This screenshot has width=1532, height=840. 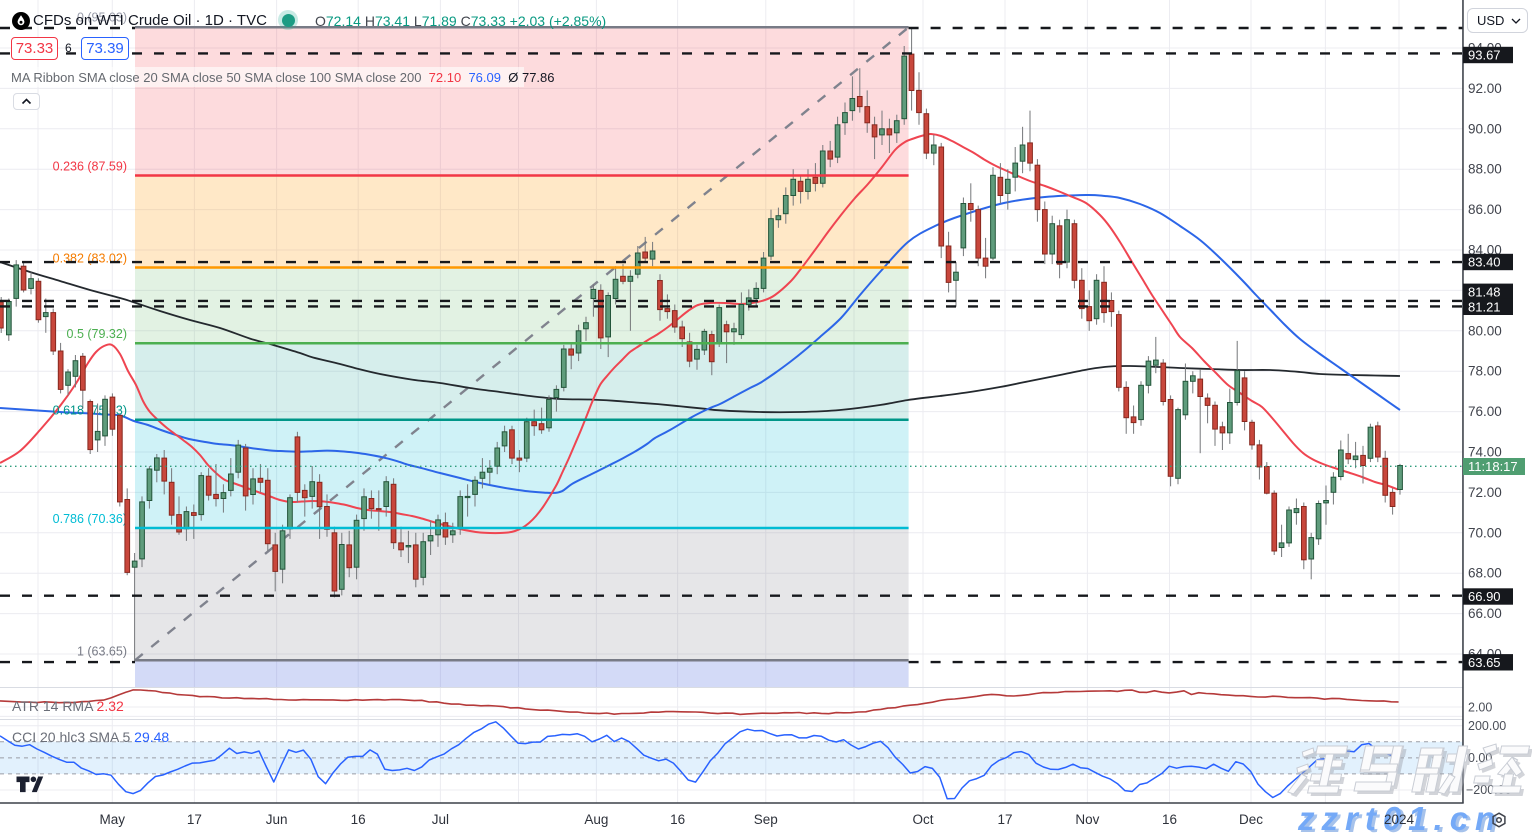 I want to click on svg-text: 81.48, so click(x=1484, y=291).